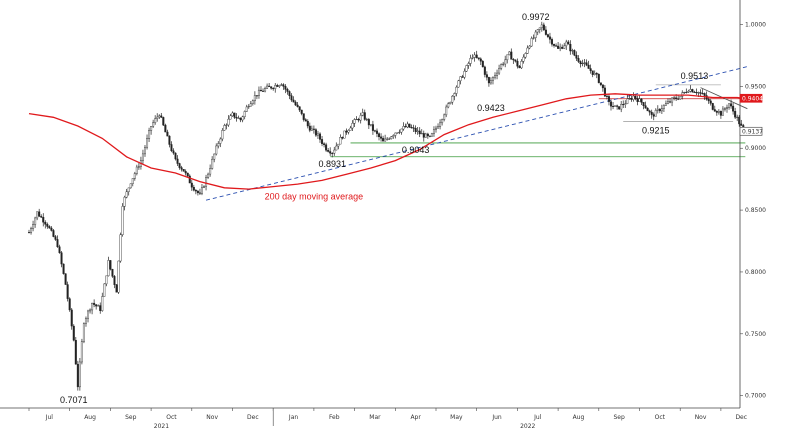 The width and height of the screenshot is (810, 441). What do you see at coordinates (491, 108) in the screenshot?
I see `annotation-label: 0.9423` at bounding box center [491, 108].